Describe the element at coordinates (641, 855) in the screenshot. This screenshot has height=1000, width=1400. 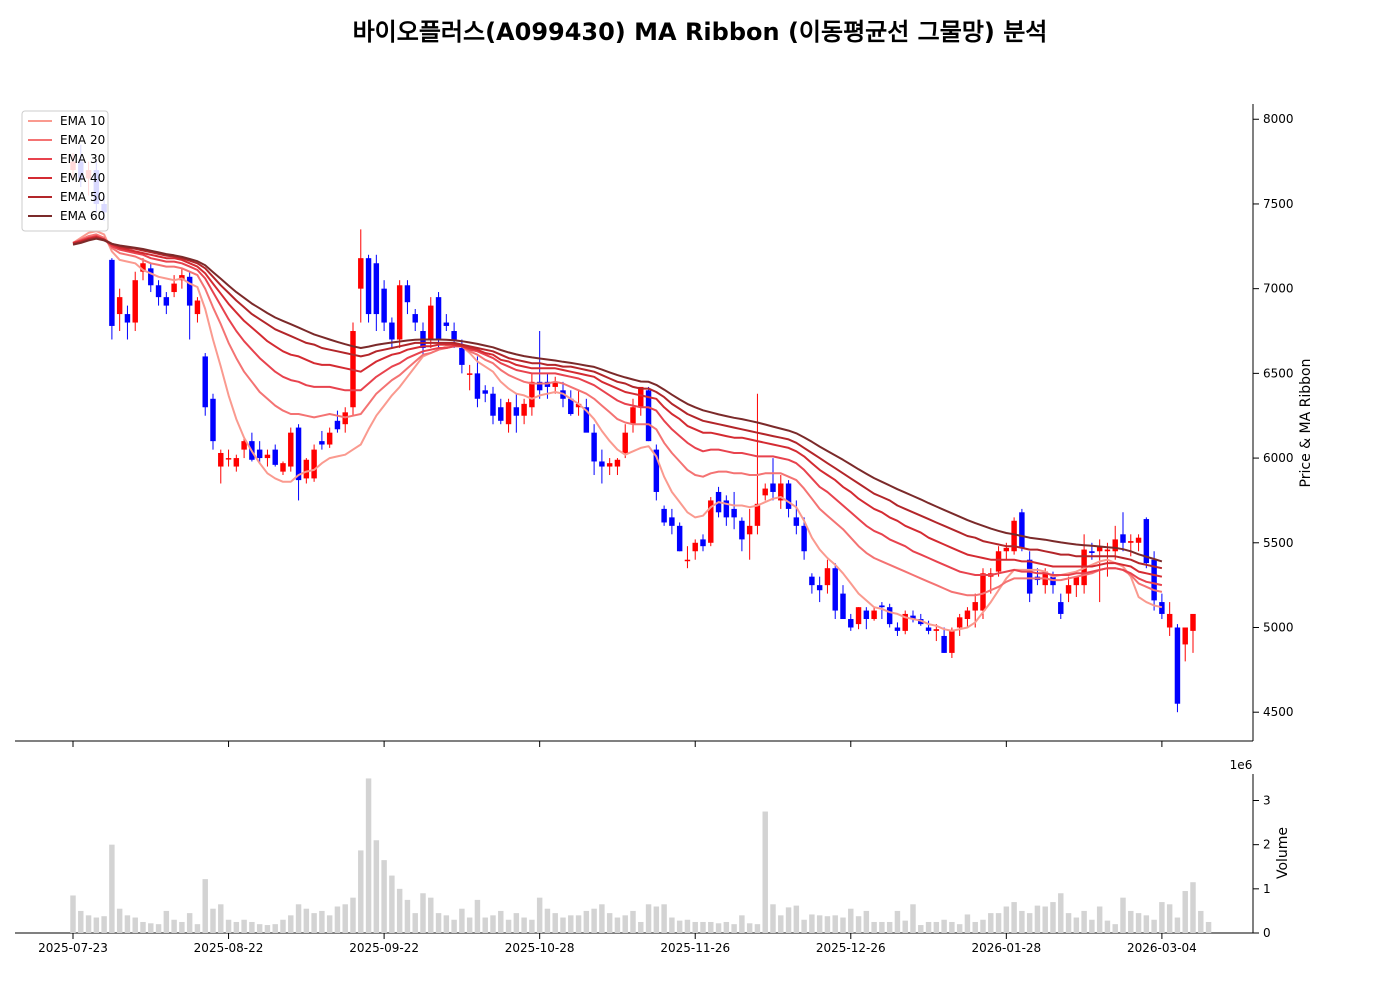
I see `volume-bars` at that location.